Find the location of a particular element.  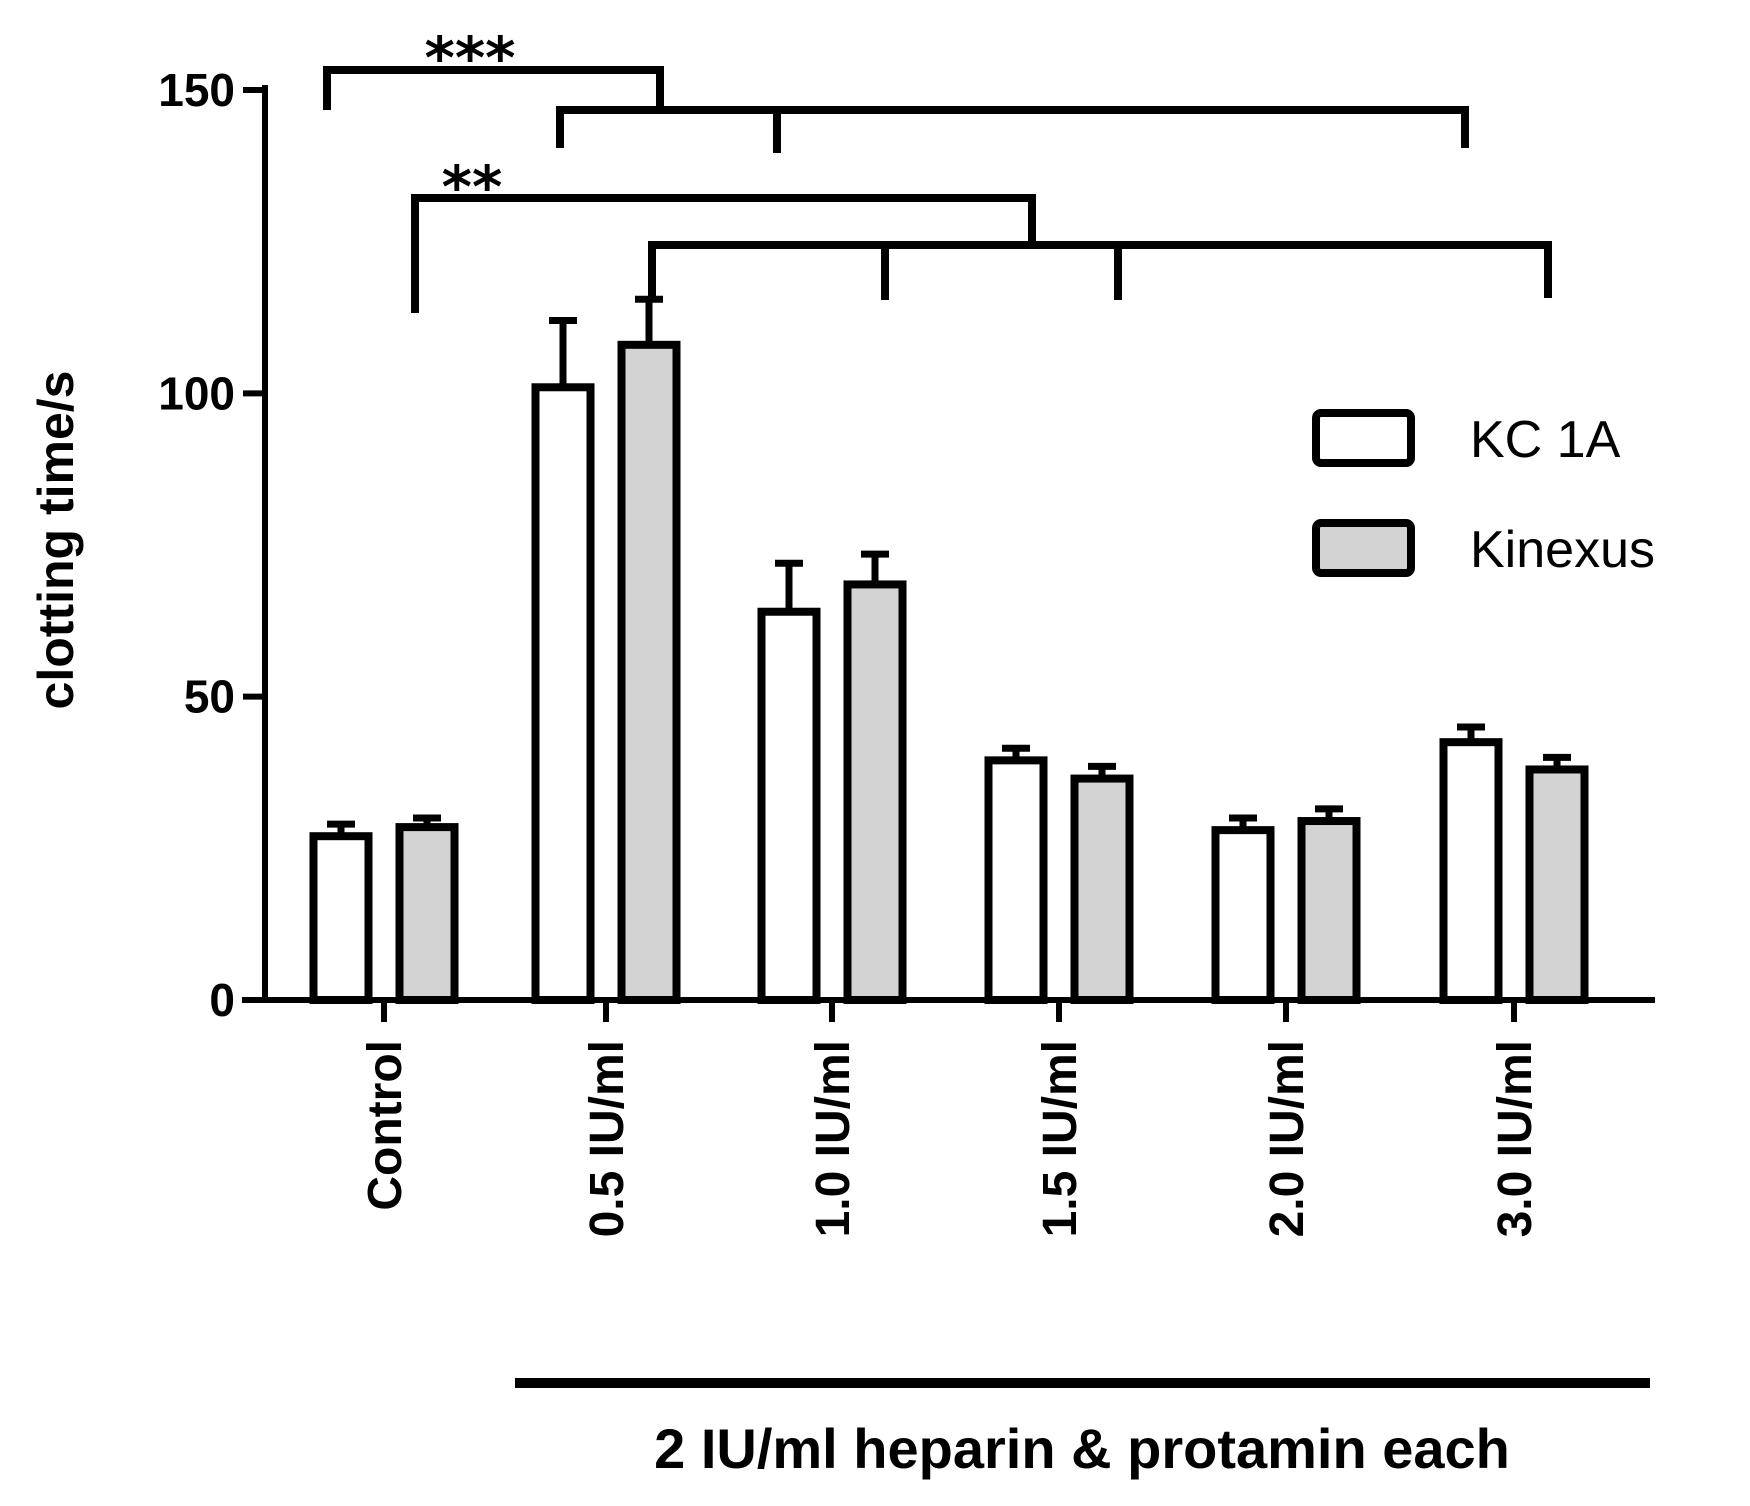

legend-item: Kinexus is located at coordinates (1483, 549).